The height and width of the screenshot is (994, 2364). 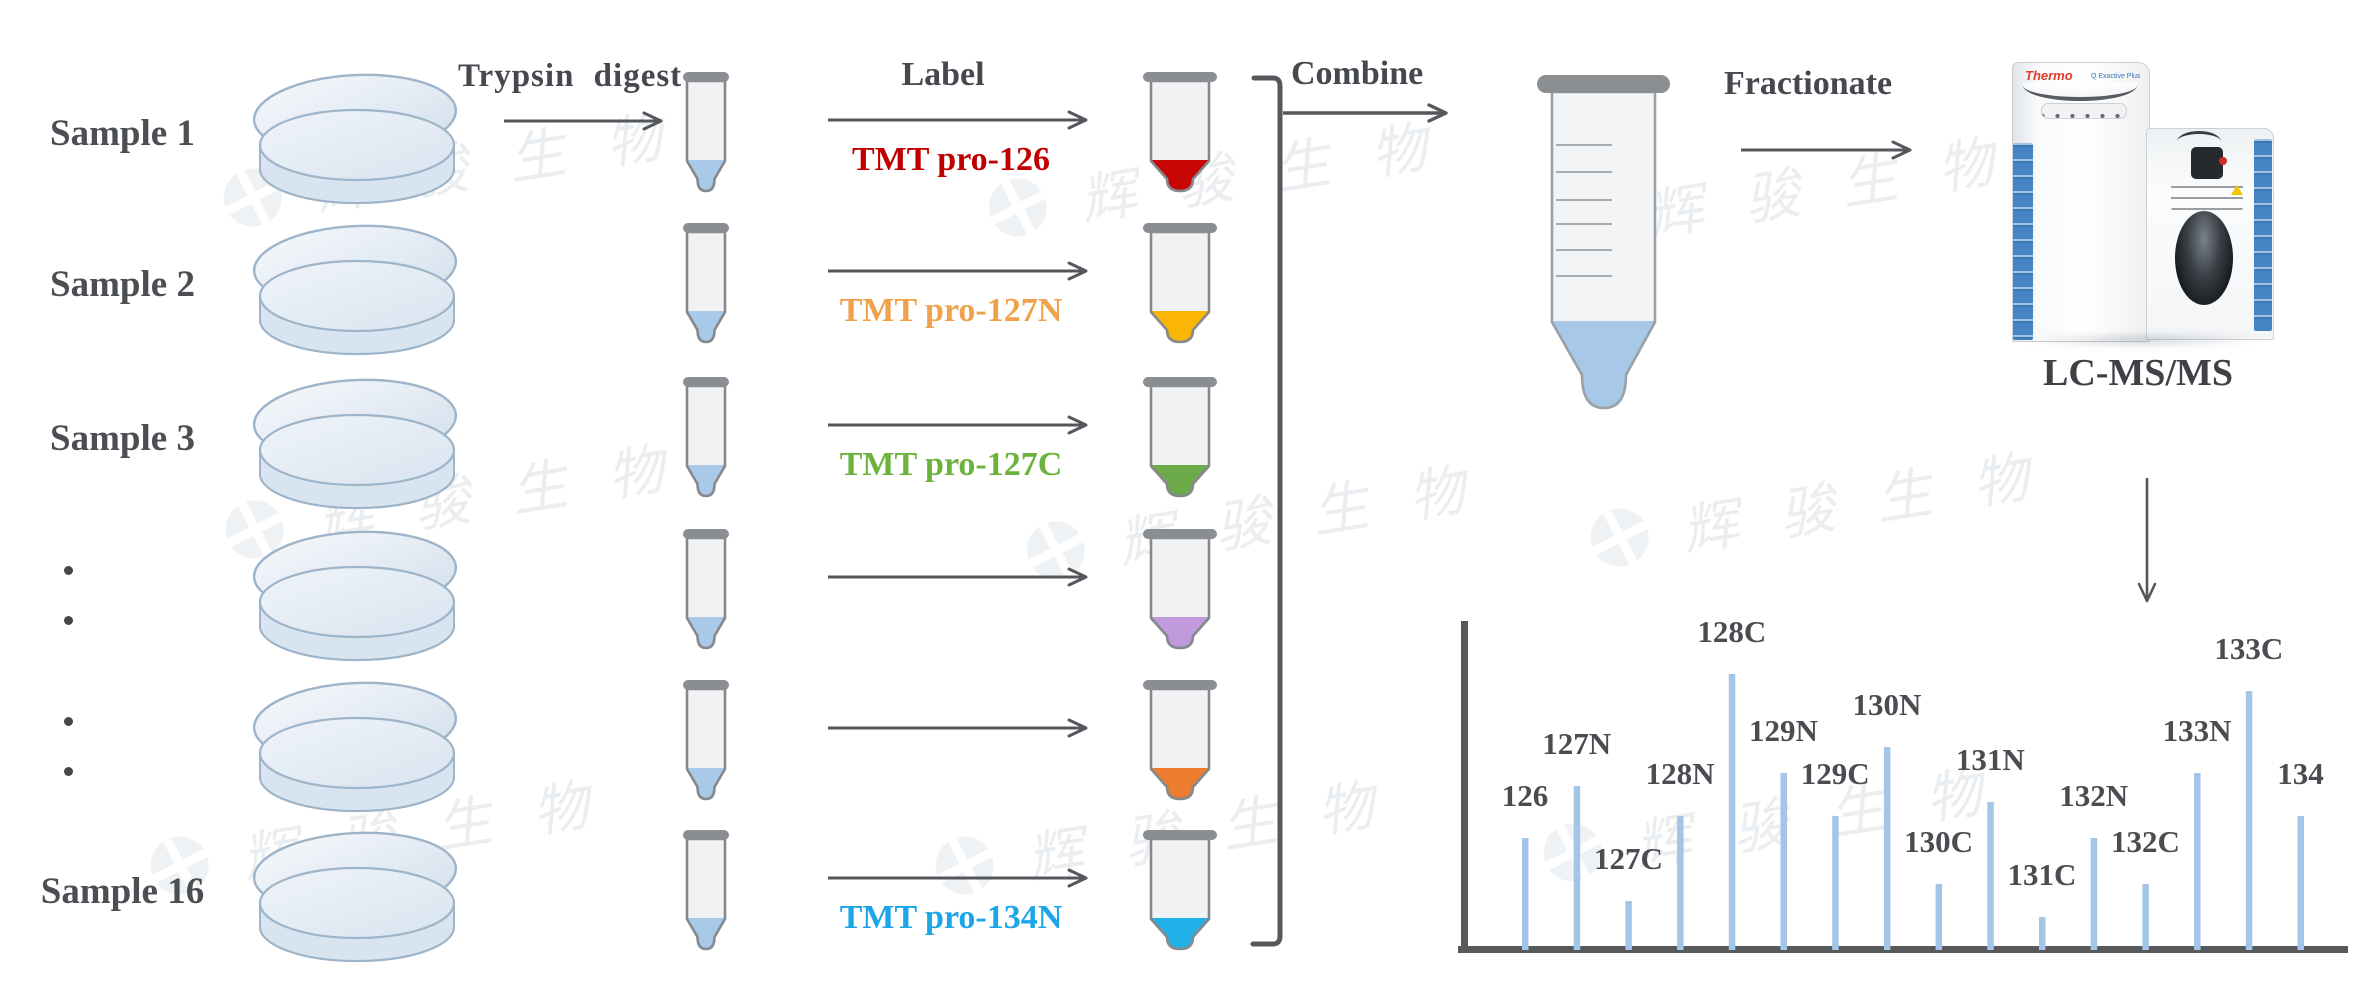 What do you see at coordinates (943, 74) in the screenshot?
I see `step-label-label: Label` at bounding box center [943, 74].